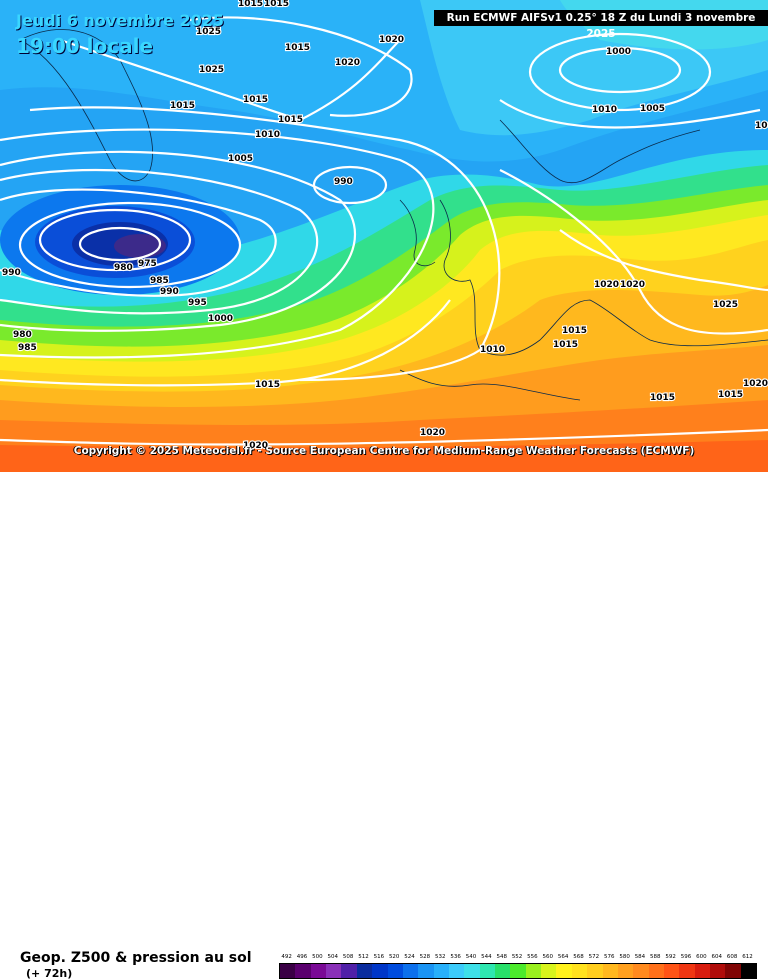  What do you see at coordinates (417, 233) in the screenshot?
I see `british-isles` at bounding box center [417, 233].